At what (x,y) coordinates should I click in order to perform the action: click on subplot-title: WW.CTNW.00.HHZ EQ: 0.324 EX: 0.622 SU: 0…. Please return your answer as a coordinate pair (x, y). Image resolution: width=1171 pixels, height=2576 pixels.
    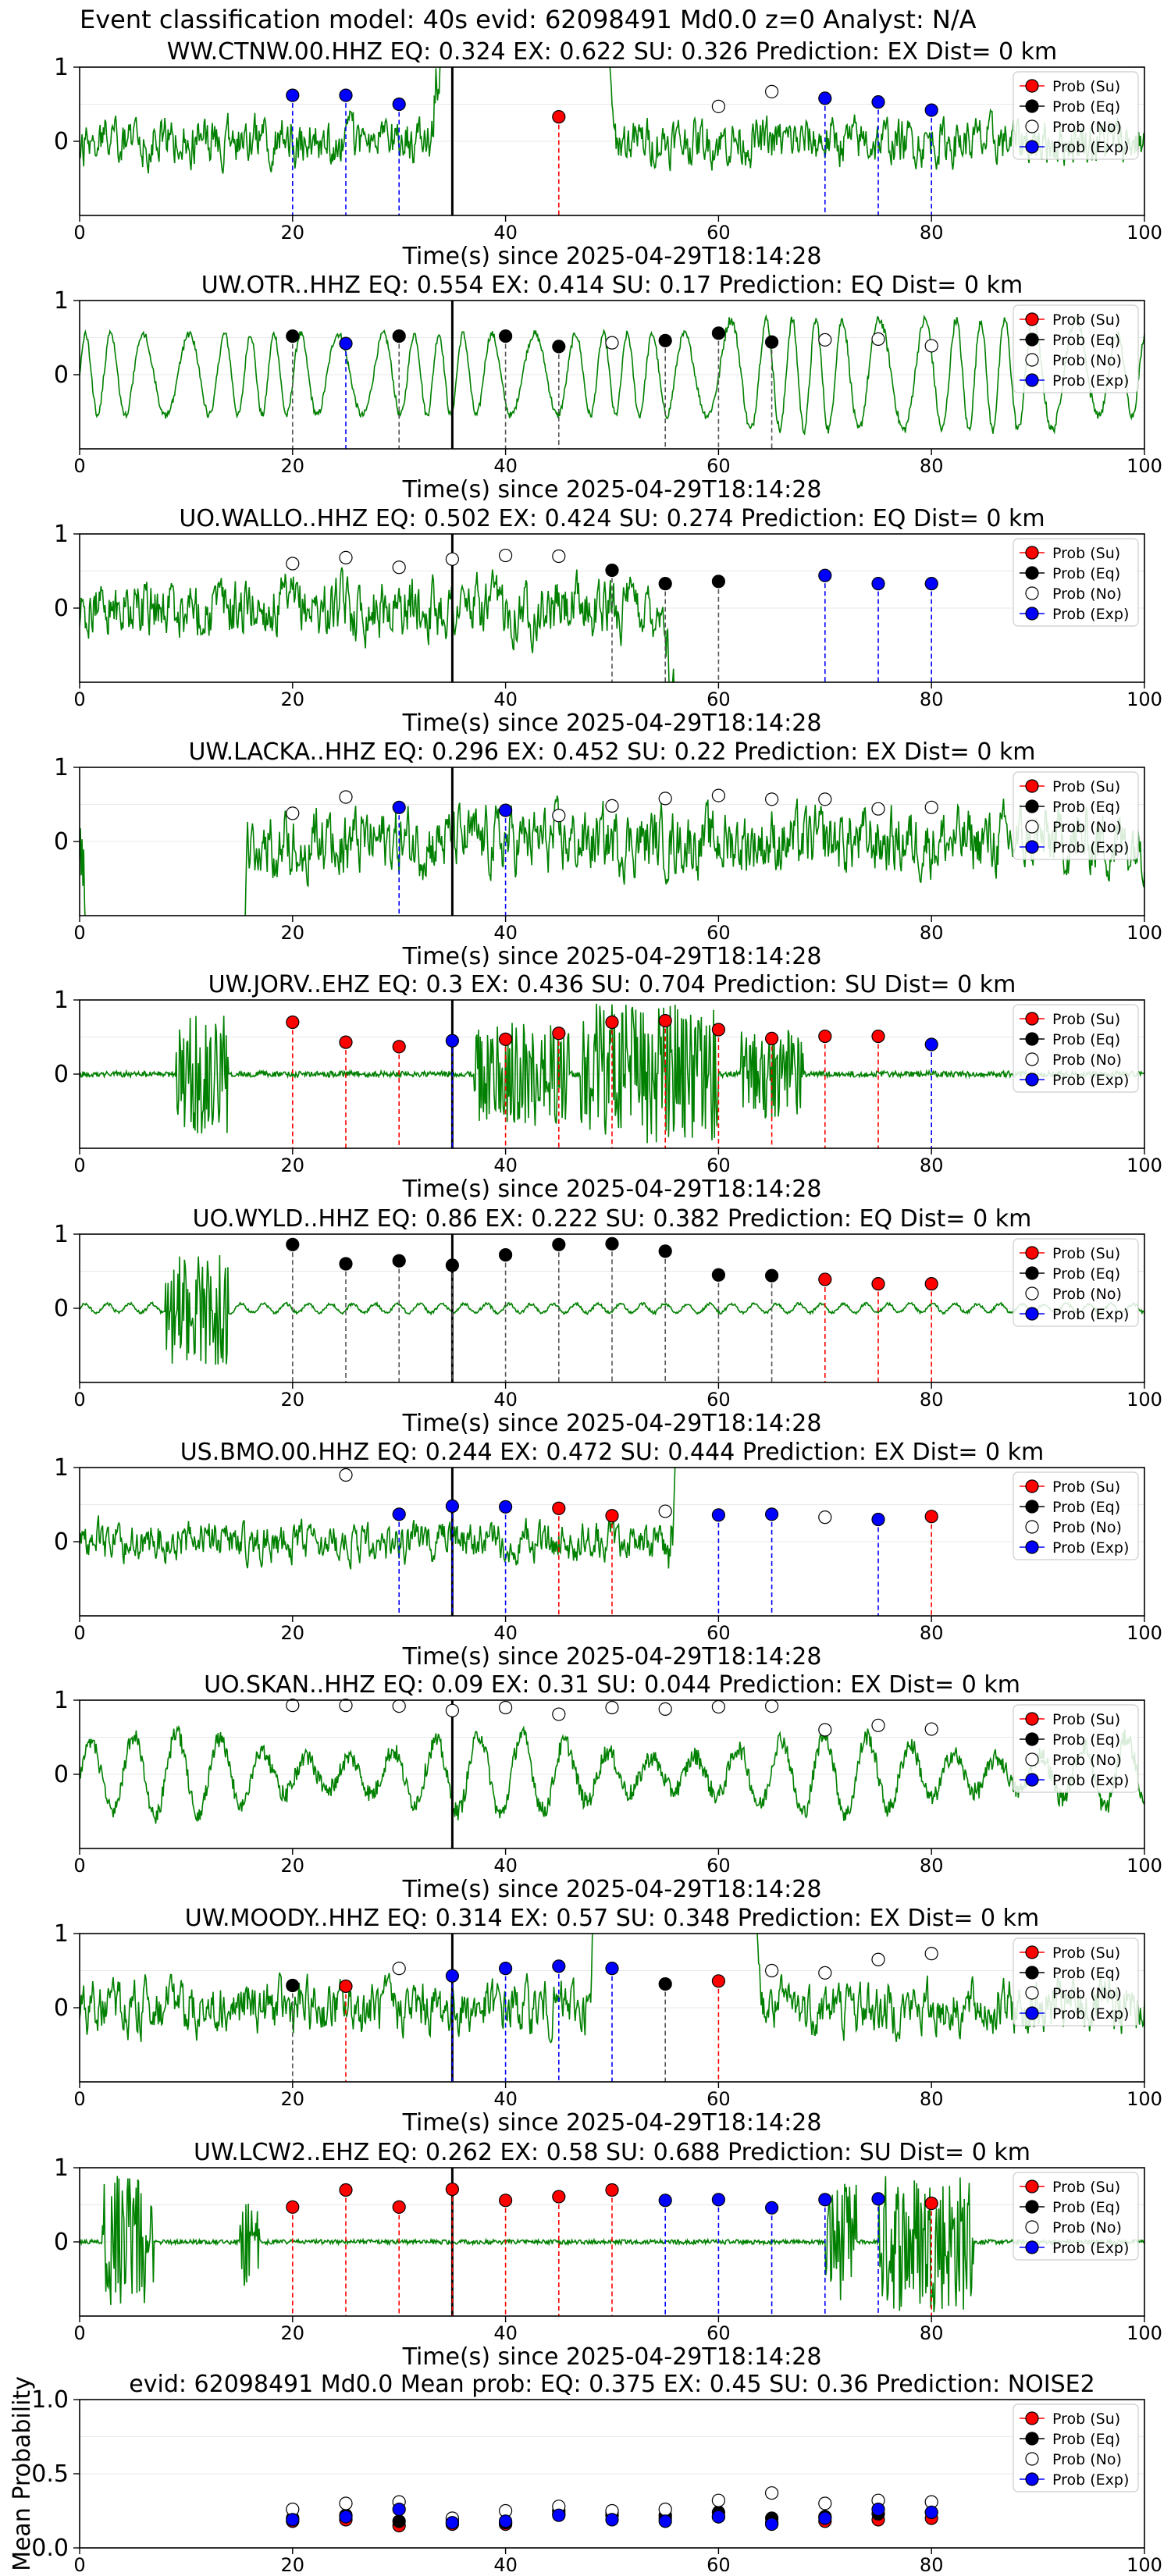
    Looking at the image, I should click on (612, 52).